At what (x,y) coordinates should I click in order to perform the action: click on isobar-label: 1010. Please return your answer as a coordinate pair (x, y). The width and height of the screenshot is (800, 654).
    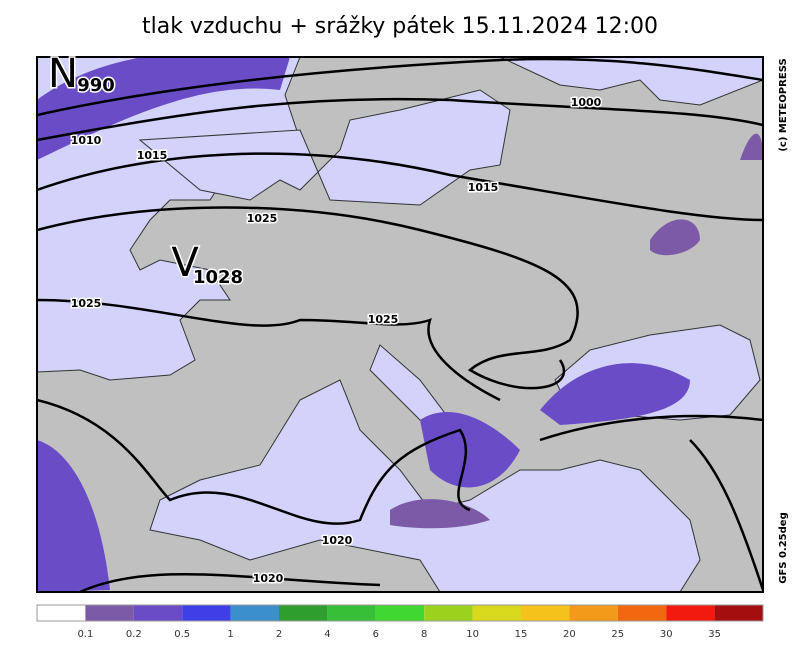
    Looking at the image, I should click on (86, 140).